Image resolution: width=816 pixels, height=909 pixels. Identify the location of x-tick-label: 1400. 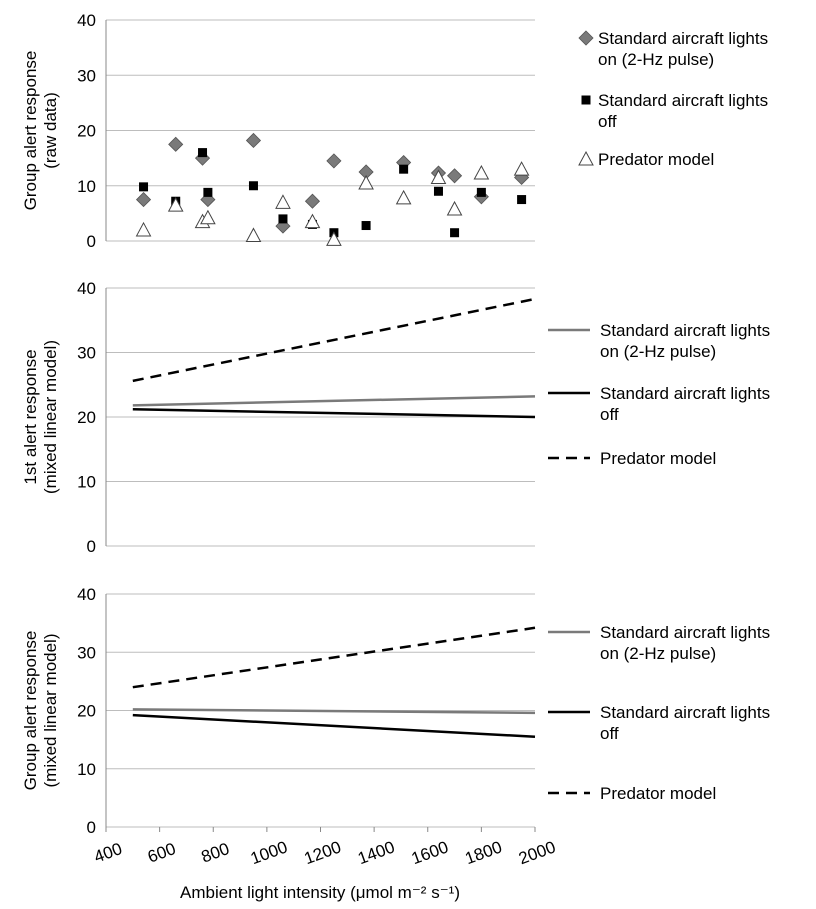
(376, 852).